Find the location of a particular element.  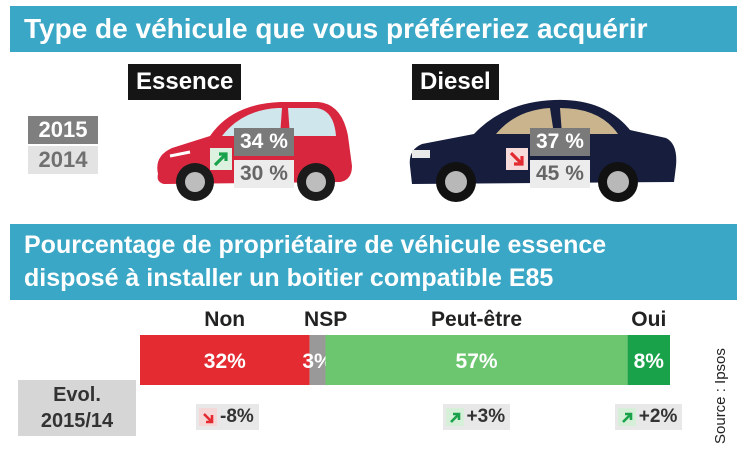

bar-segment-oui is located at coordinates (648, 360).